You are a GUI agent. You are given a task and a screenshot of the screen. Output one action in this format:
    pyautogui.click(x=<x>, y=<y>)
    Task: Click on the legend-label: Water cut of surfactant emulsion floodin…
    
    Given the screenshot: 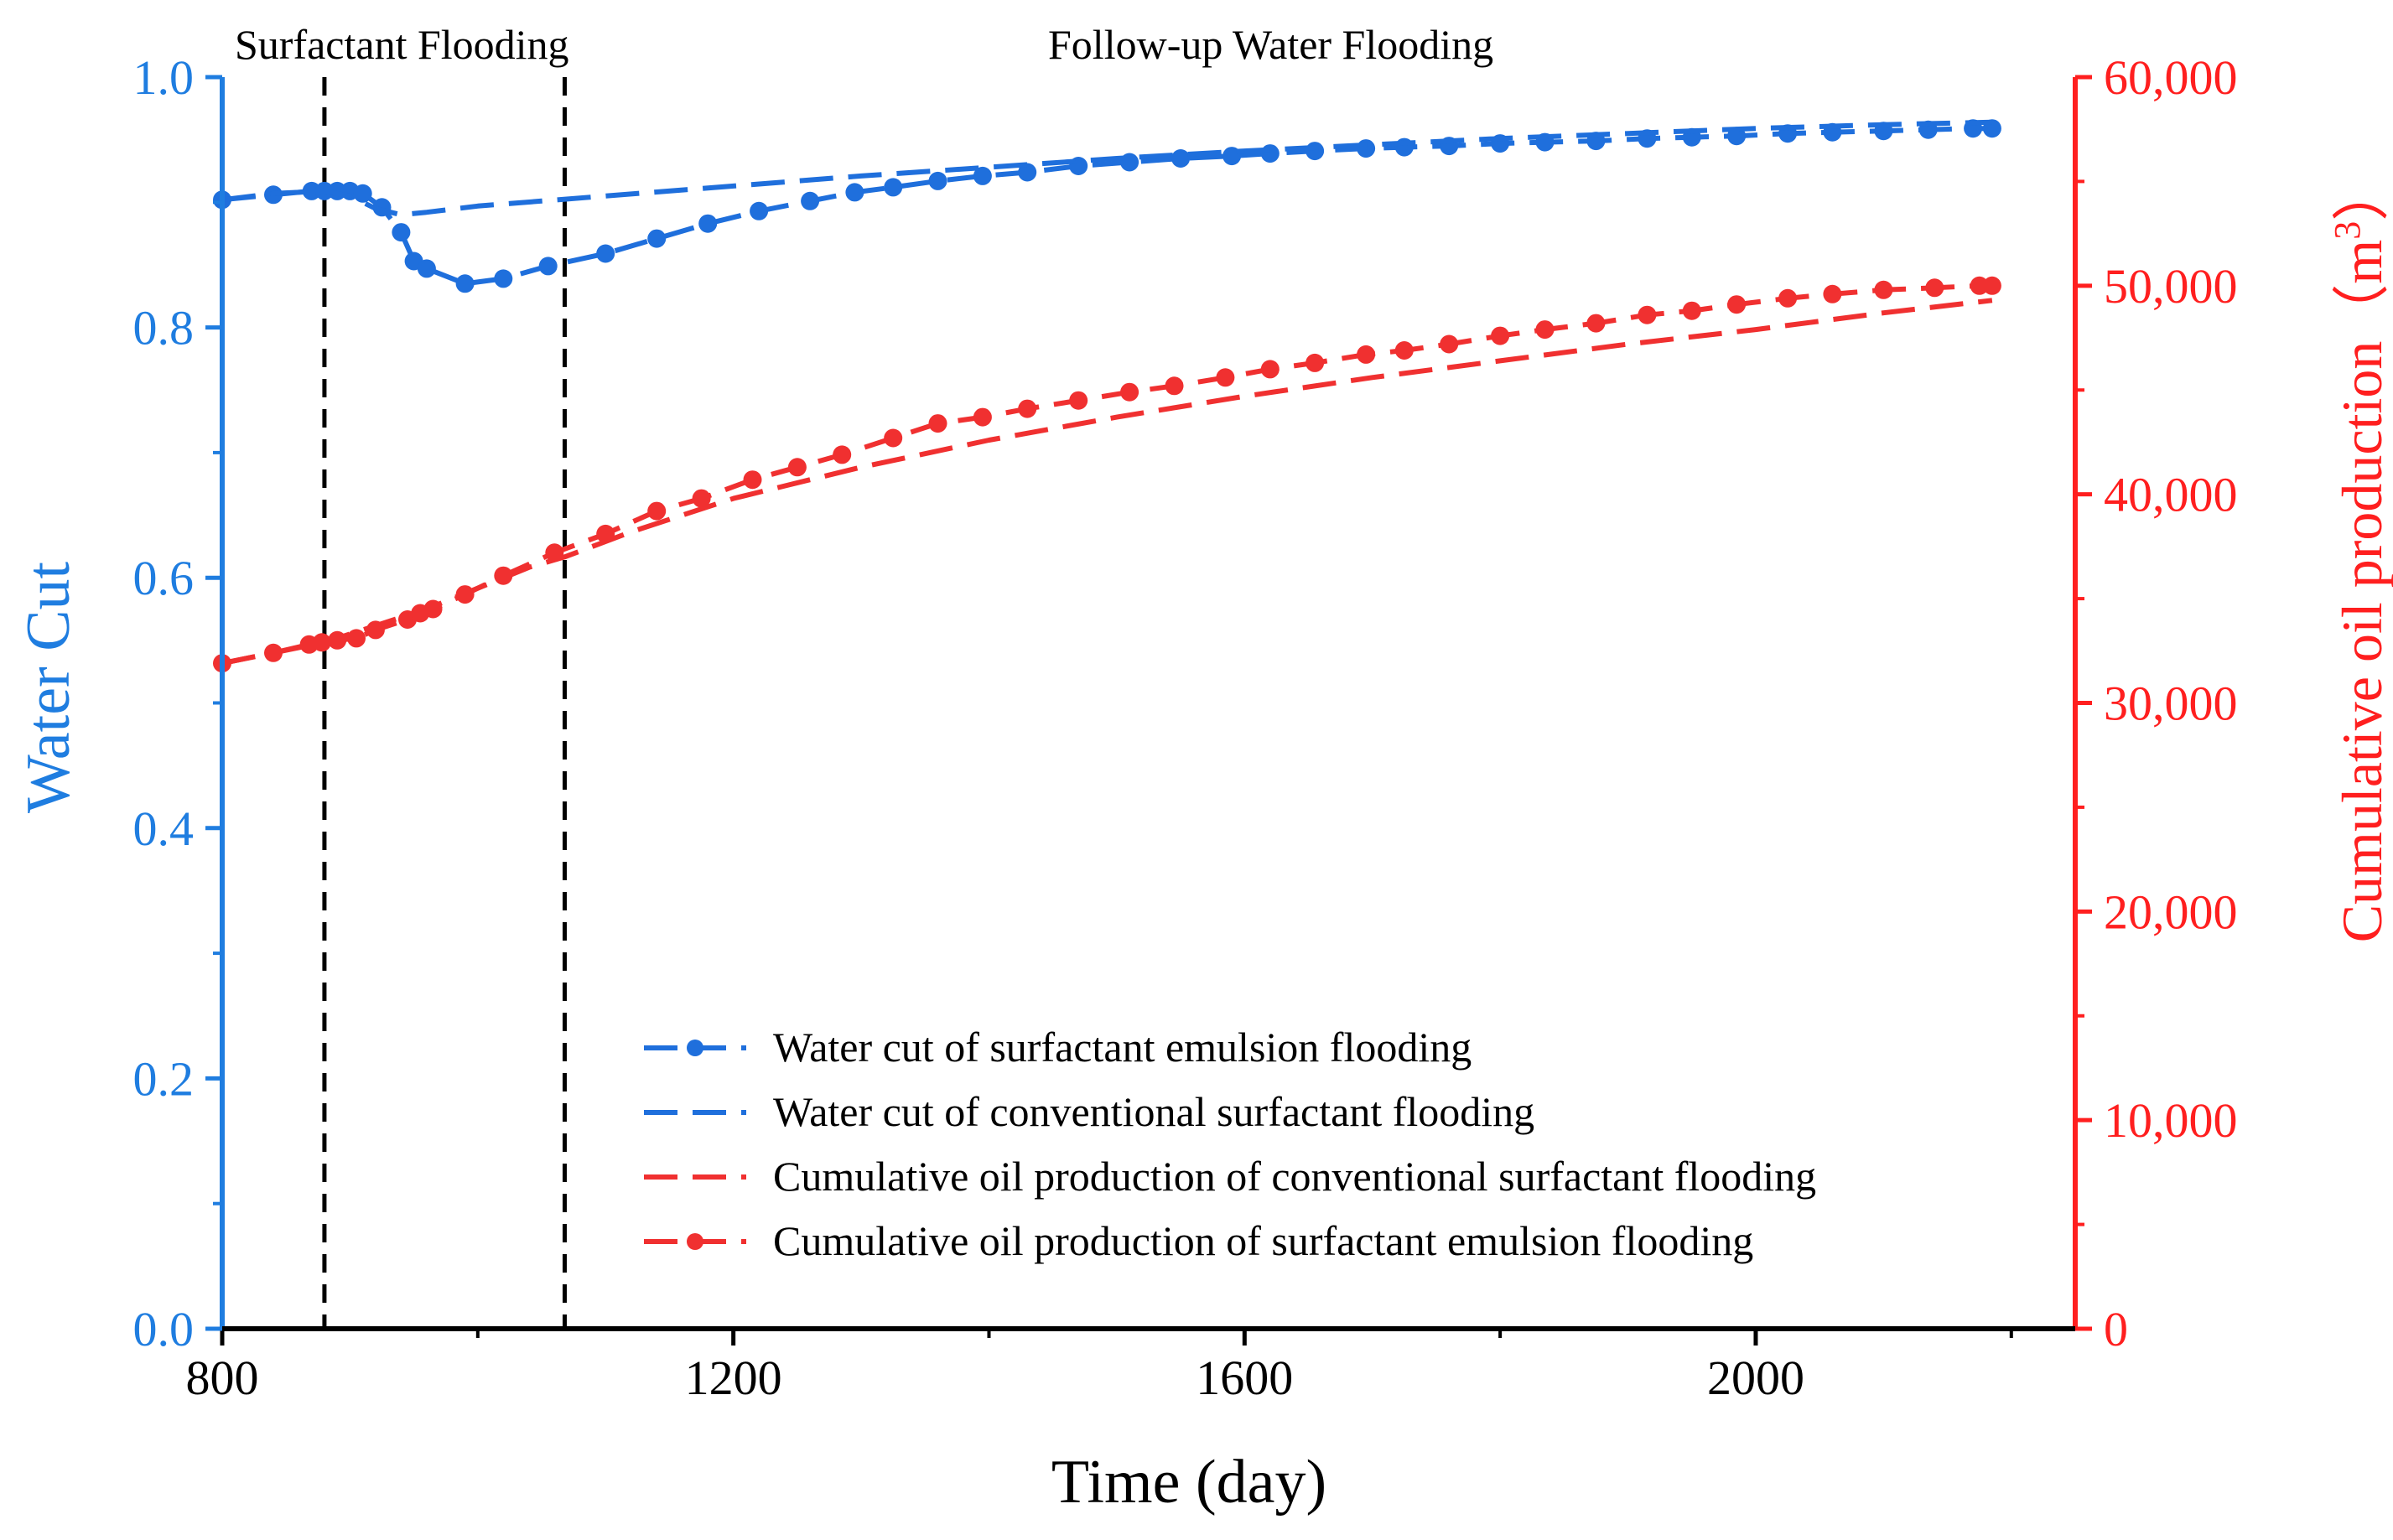 What is the action you would take?
    pyautogui.click(x=1122, y=1047)
    